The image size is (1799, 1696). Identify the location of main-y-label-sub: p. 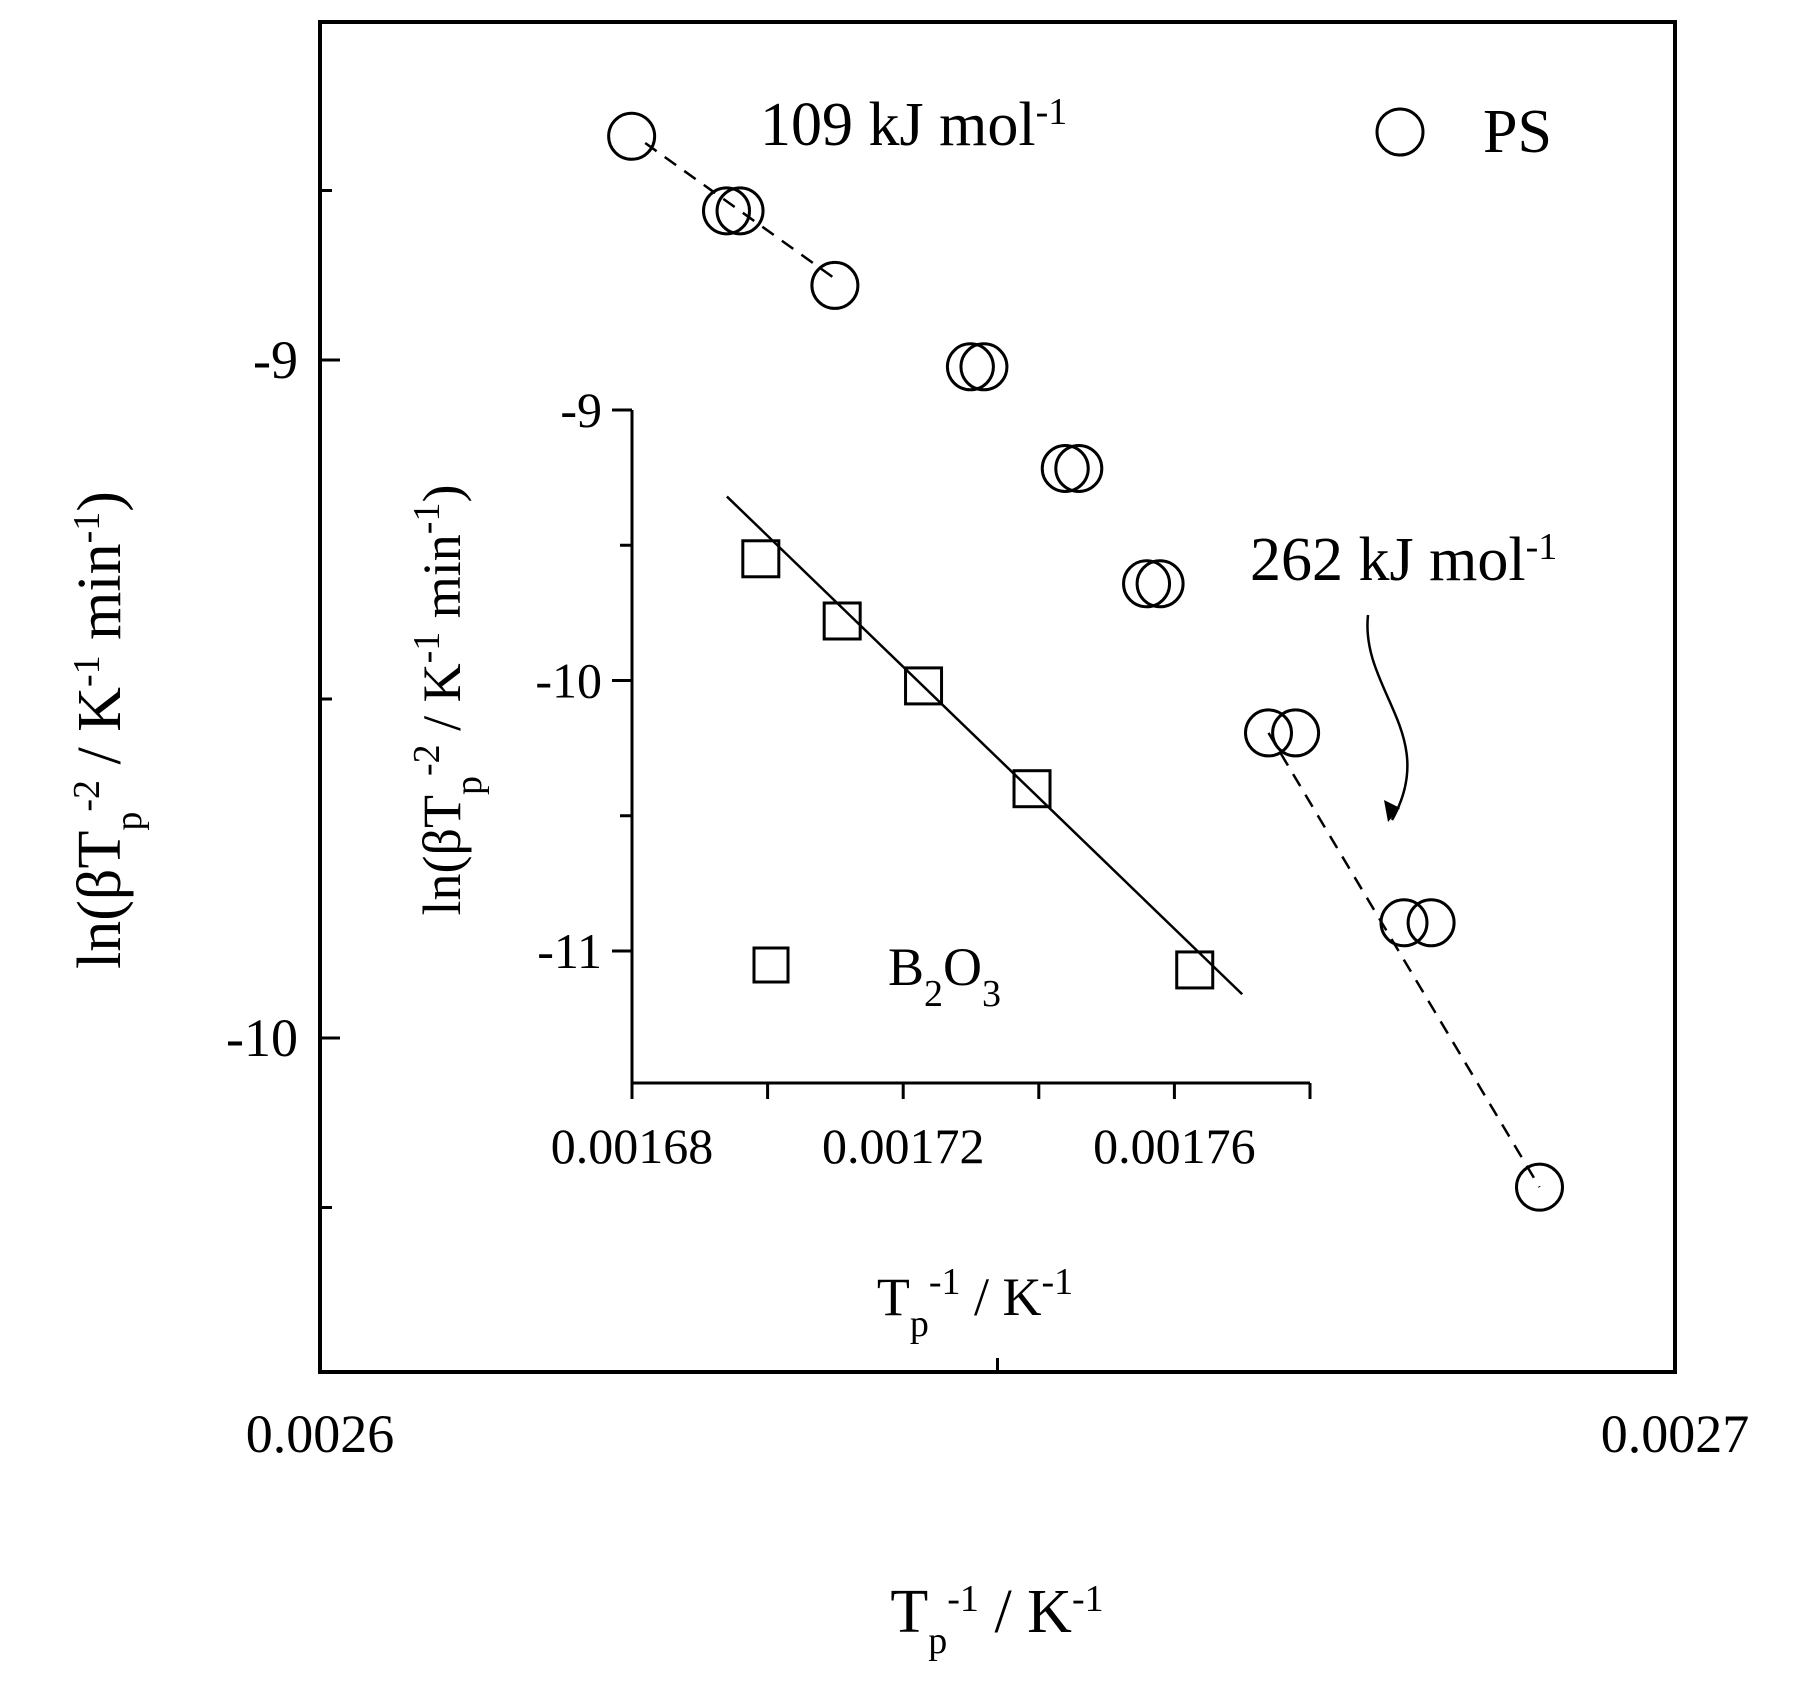
(129, 821).